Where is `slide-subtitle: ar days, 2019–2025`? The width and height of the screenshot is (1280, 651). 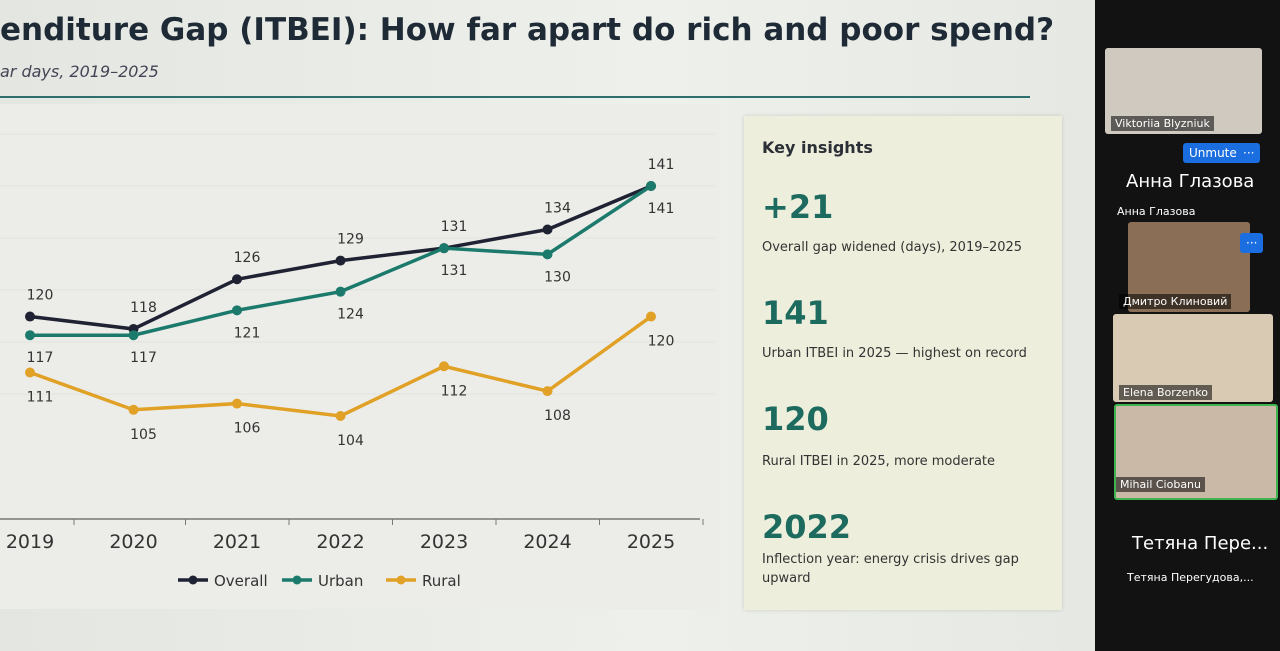
slide-subtitle: ar days, 2019–2025 is located at coordinates (79, 71).